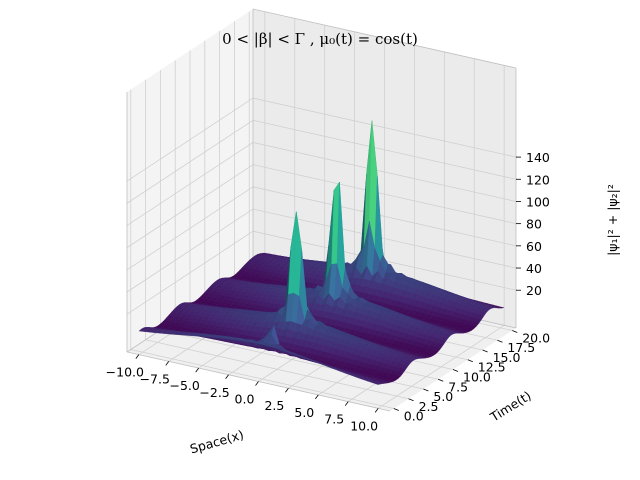 The width and height of the screenshot is (640, 480). What do you see at coordinates (304, 412) in the screenshot?
I see `x-tick-label: 5.0` at bounding box center [304, 412].